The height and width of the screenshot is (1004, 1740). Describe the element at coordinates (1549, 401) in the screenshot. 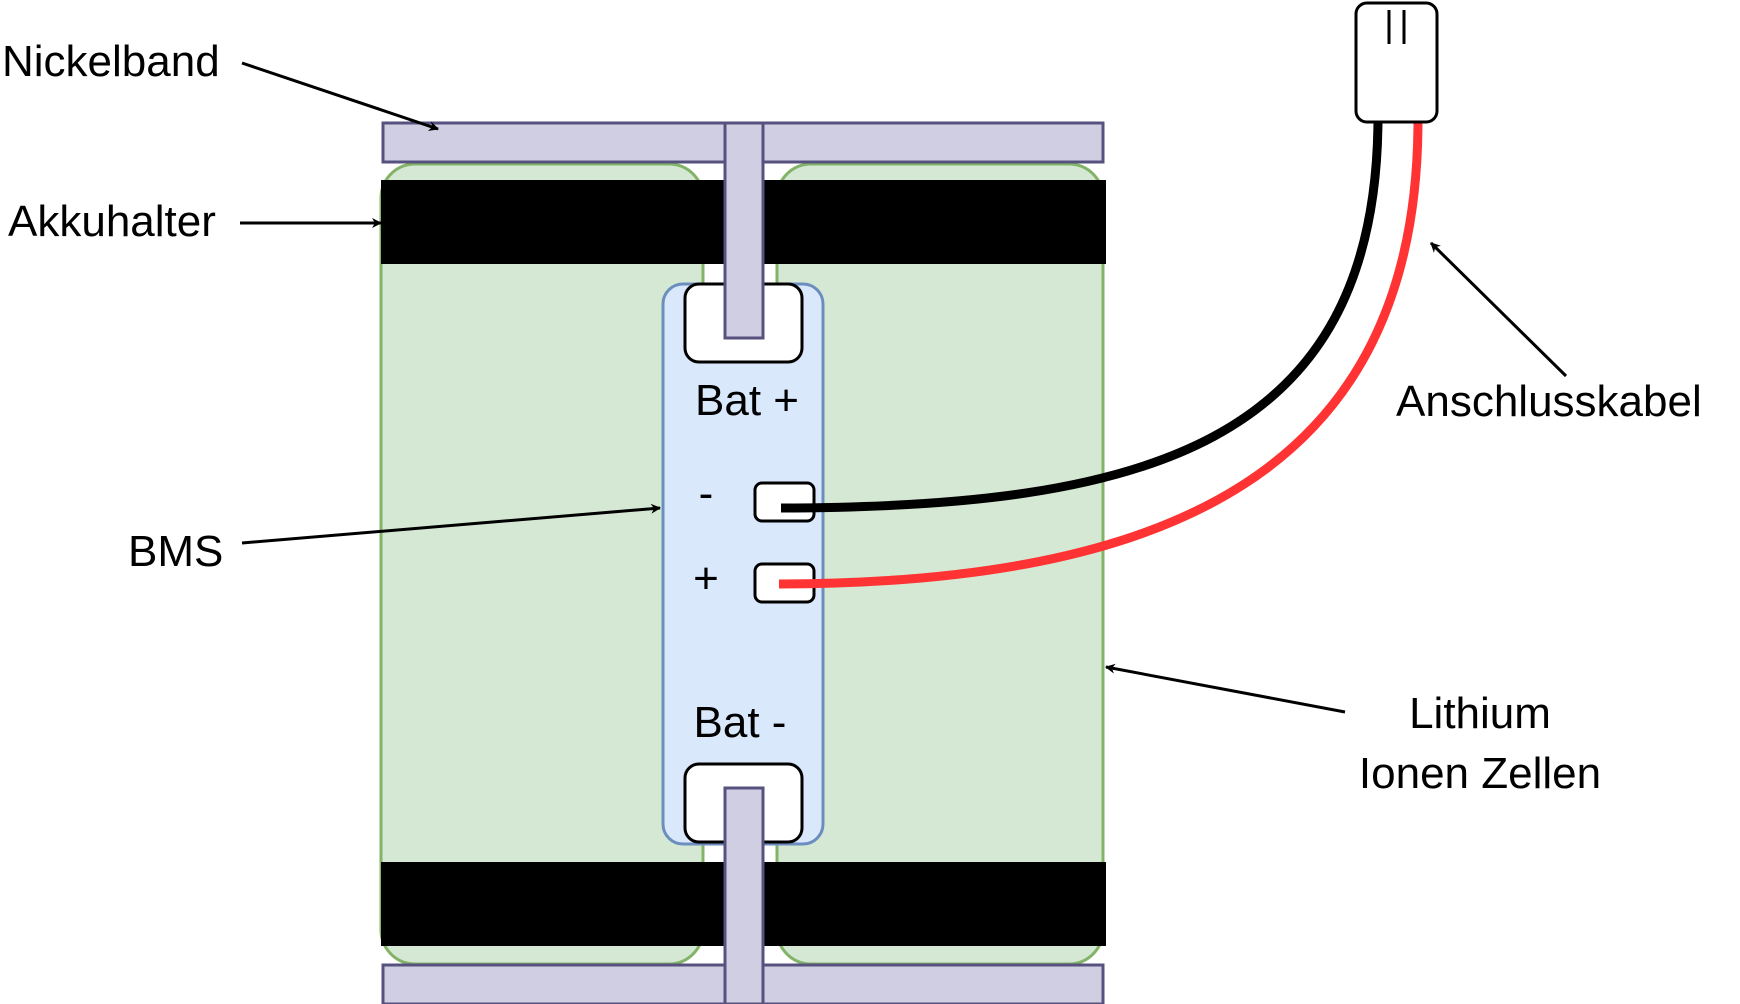

I see `label-anschlusskabel: Anschlusskabel` at that location.